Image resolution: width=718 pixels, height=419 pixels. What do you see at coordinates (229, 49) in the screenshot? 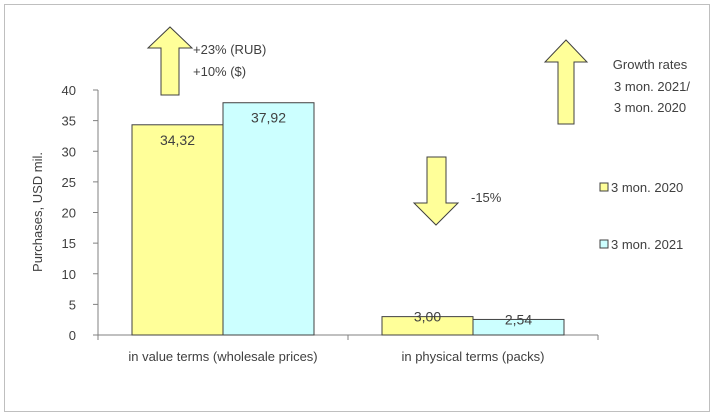
I see `growth-value-rub: +23% (RUB)` at bounding box center [229, 49].